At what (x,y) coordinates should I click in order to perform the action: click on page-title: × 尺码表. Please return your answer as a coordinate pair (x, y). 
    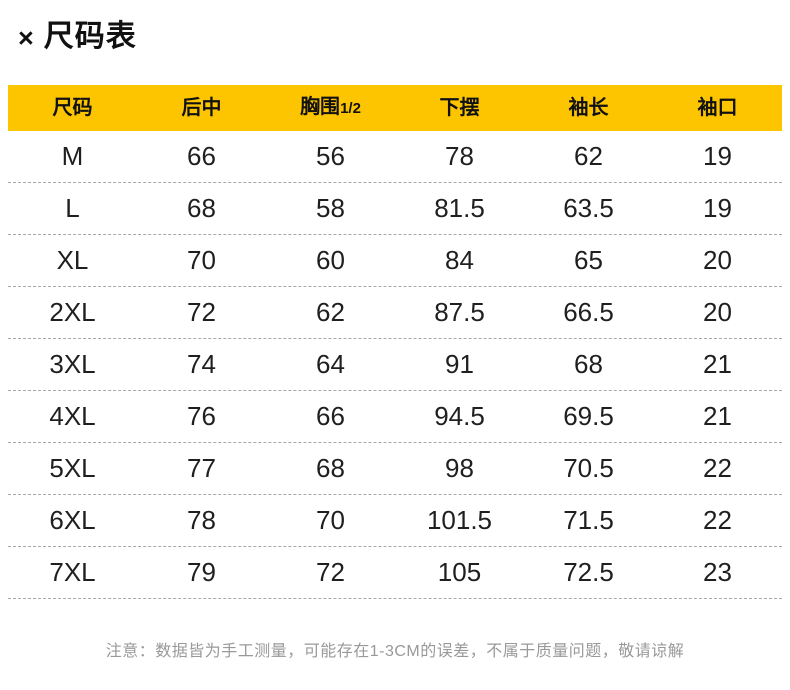
    Looking at the image, I should click on (77, 37).